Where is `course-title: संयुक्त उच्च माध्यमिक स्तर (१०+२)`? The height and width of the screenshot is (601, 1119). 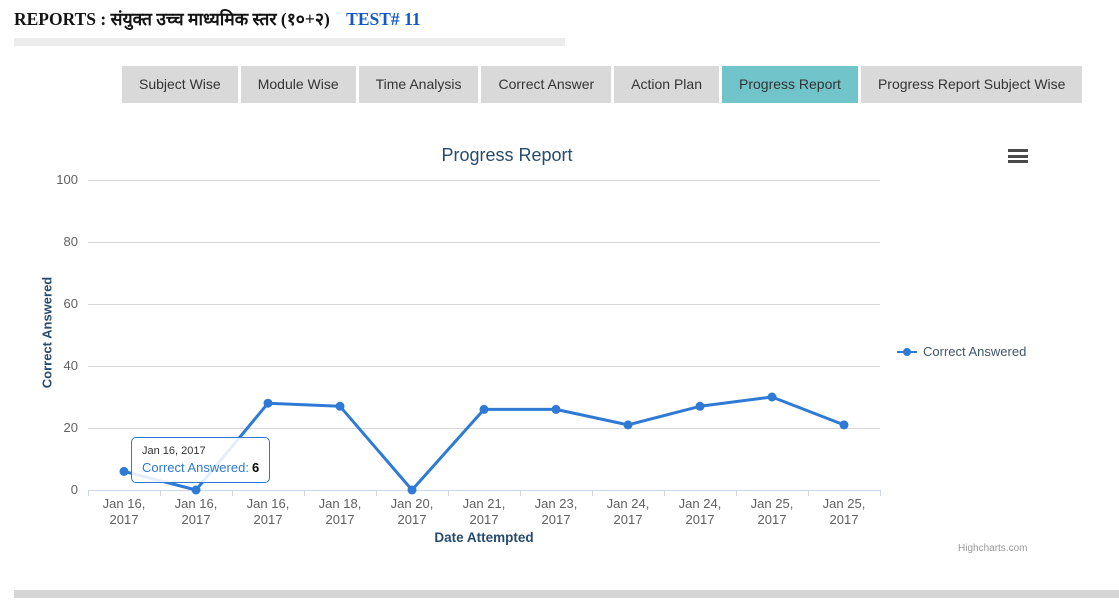
course-title: संयुक्त उच्च माध्यमिक स्तर (१०+२) is located at coordinates (220, 19).